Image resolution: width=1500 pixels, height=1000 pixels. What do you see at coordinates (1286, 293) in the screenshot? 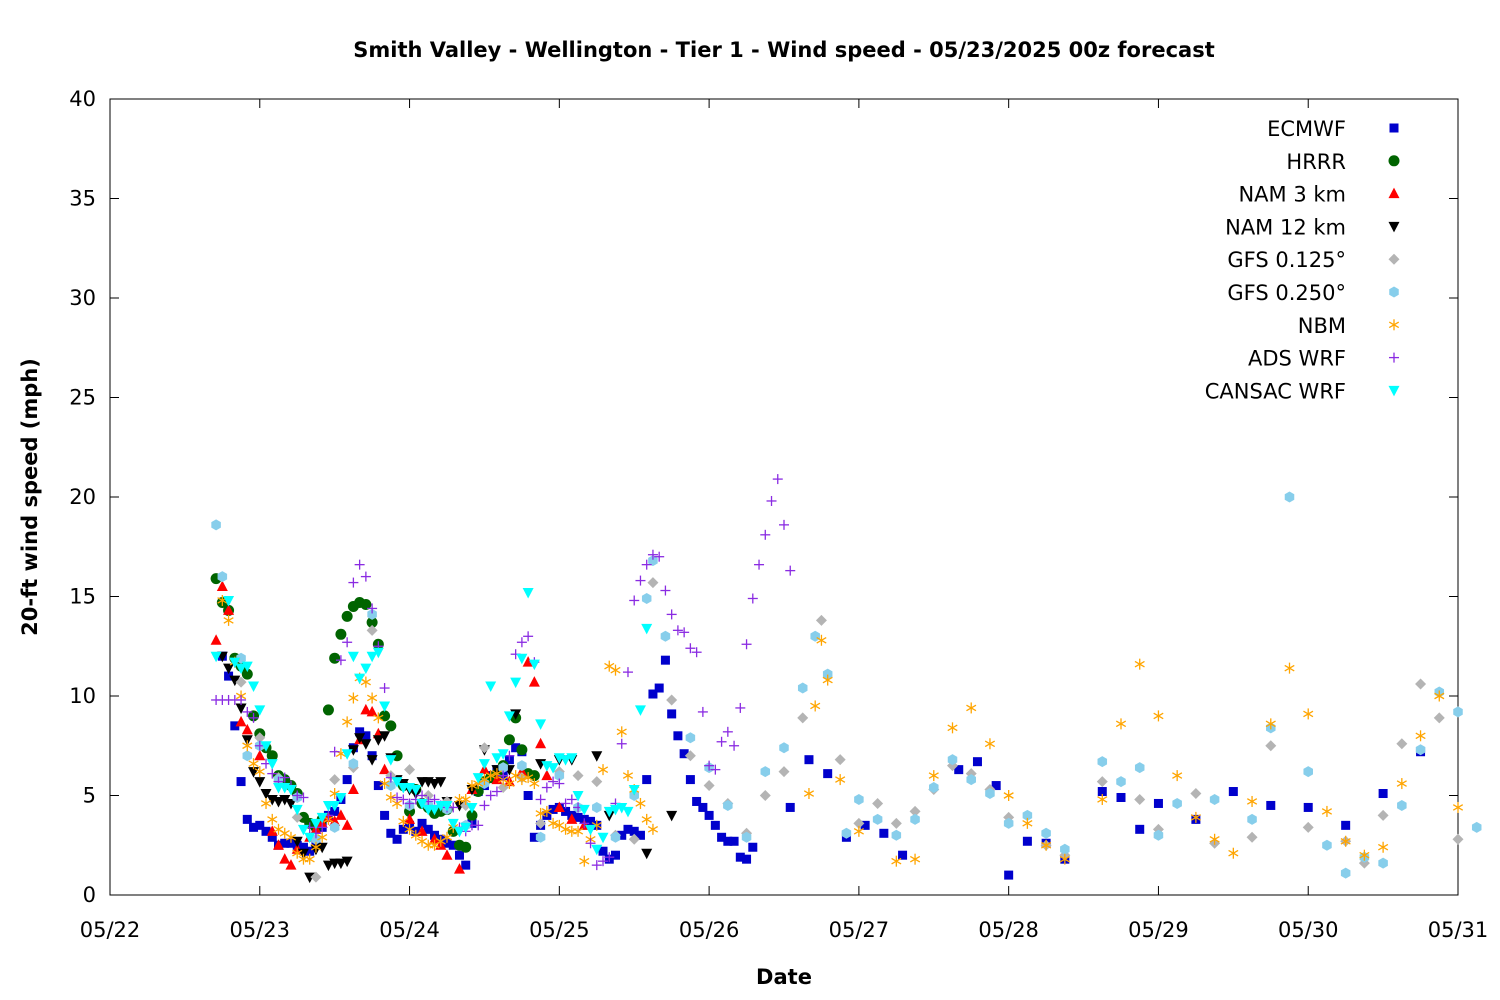
I see `legend-label: GFS 0.250°` at bounding box center [1286, 293].